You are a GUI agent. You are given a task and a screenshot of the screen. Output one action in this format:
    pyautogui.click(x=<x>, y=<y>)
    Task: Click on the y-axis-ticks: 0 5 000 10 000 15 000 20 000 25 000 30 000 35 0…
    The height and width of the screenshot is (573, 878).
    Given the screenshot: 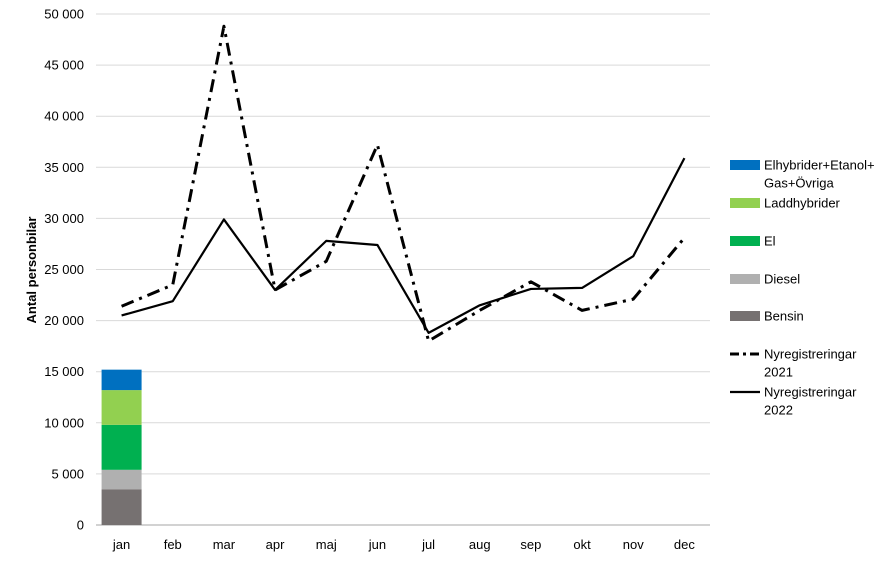 What is the action you would take?
    pyautogui.click(x=64, y=270)
    